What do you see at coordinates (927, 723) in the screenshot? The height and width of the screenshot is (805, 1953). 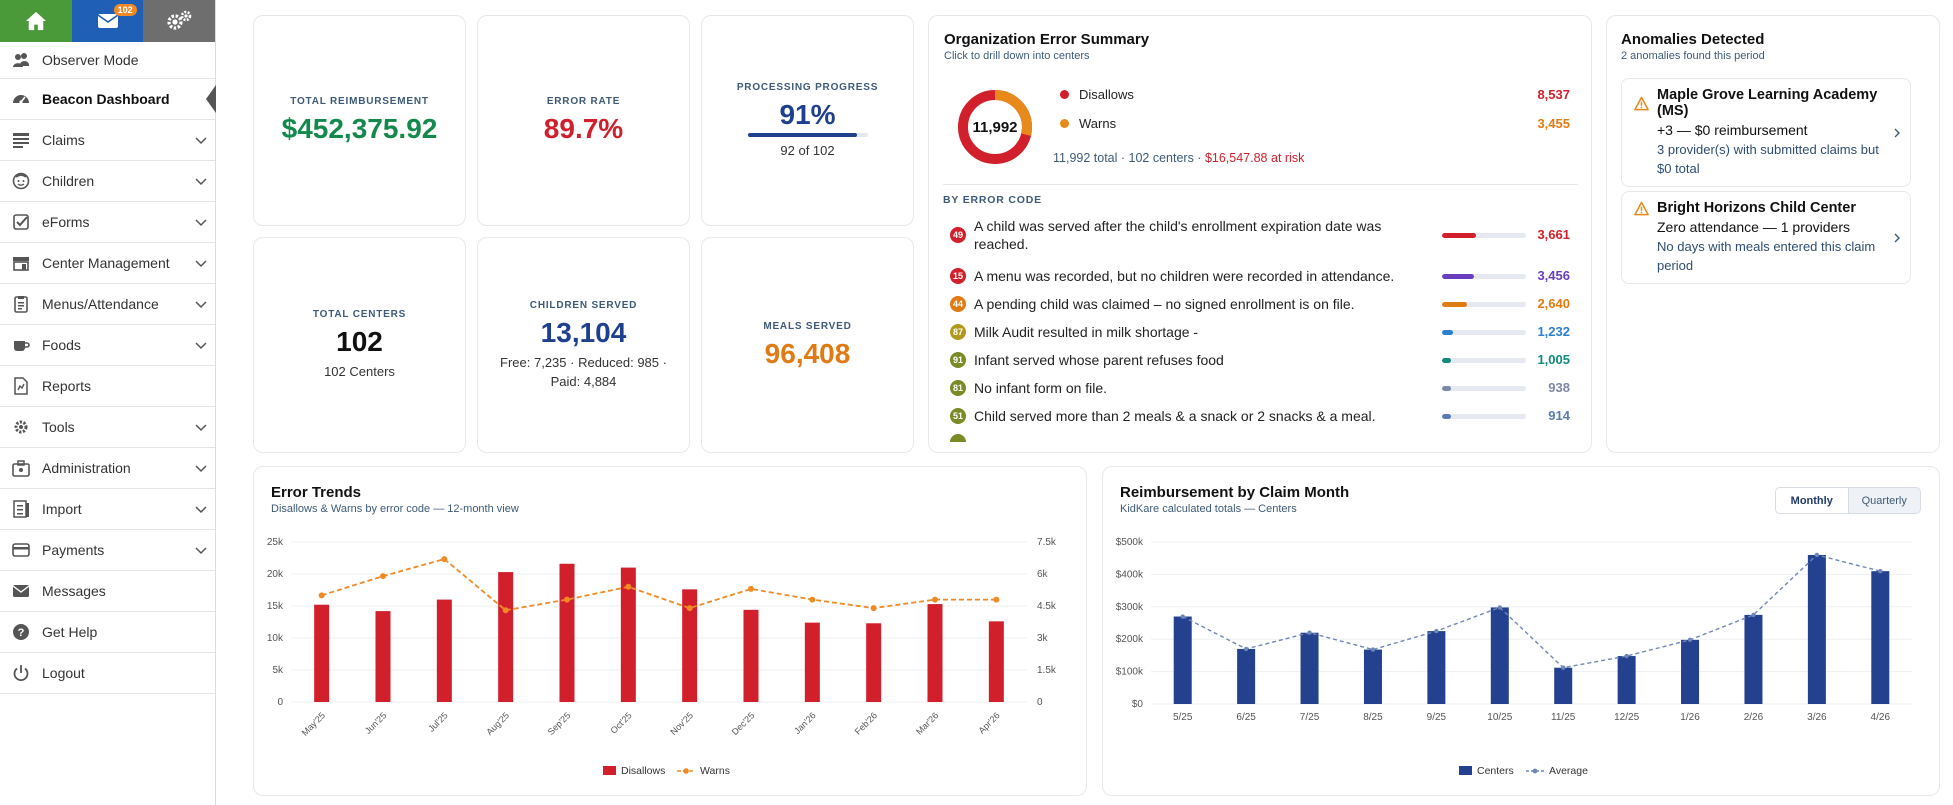 I see `x-tick-label: Mar'26` at bounding box center [927, 723].